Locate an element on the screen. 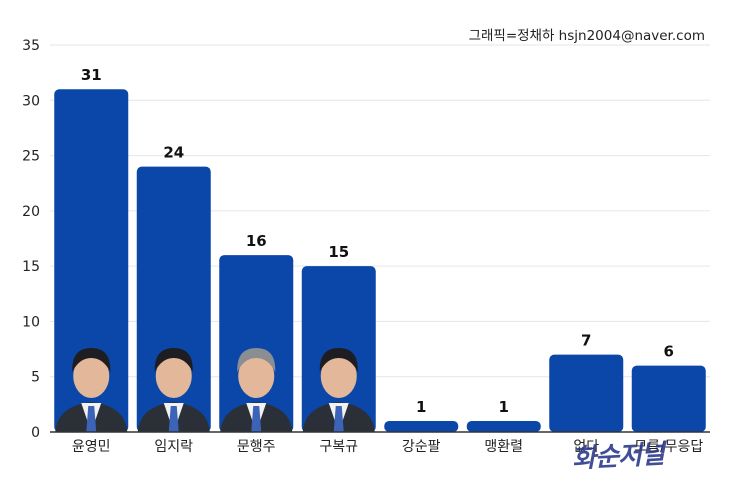 This screenshot has height=480, width=732. x-tick-label: 맹환렬 is located at coordinates (503, 447).